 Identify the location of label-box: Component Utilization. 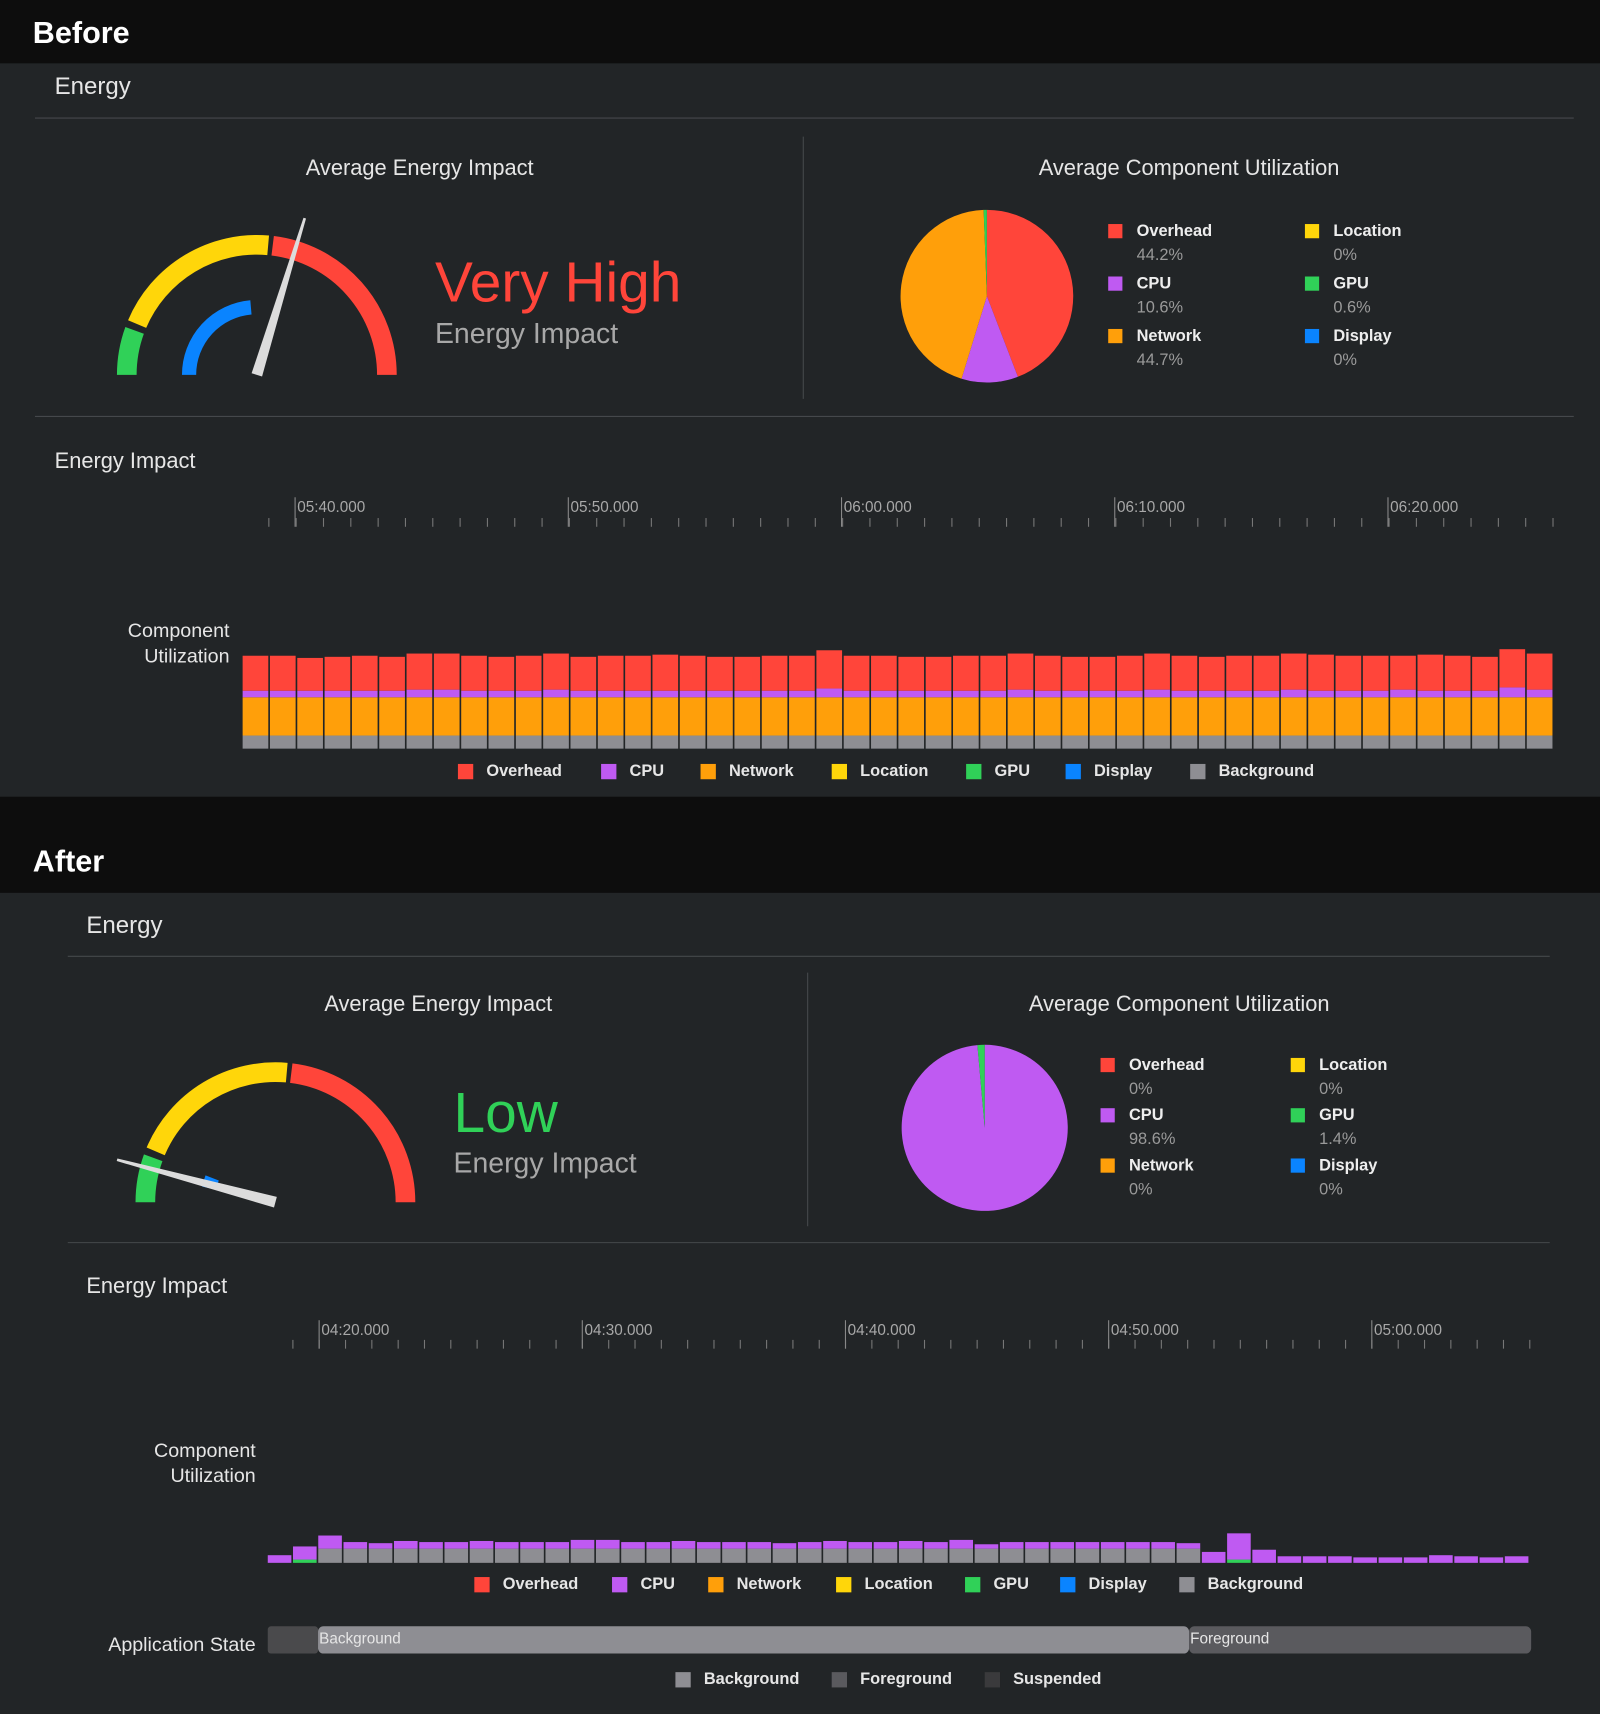
(205, 1462).